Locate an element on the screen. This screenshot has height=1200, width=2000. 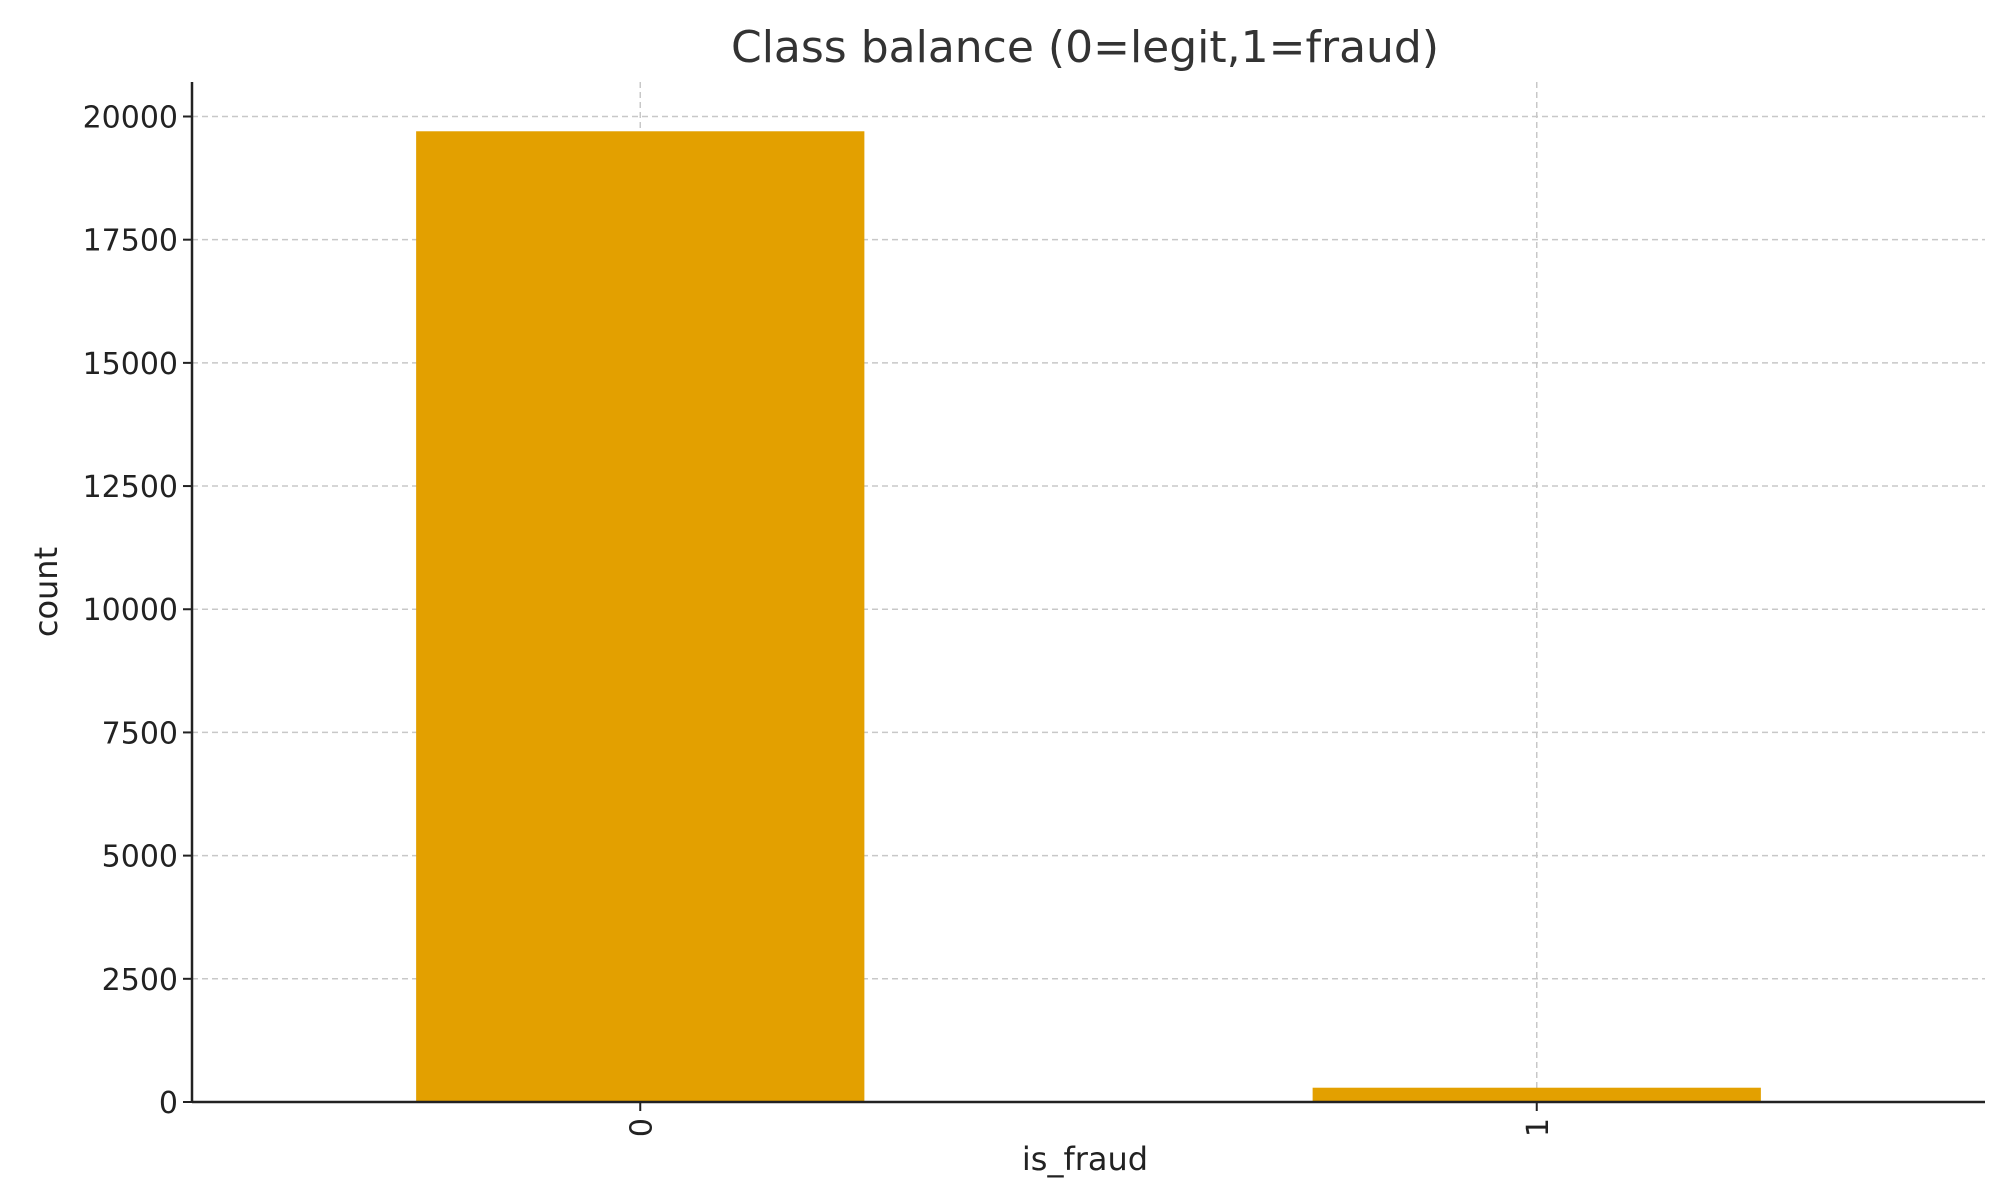
y-tick-label-6: 15000 is located at coordinates (130, 364).